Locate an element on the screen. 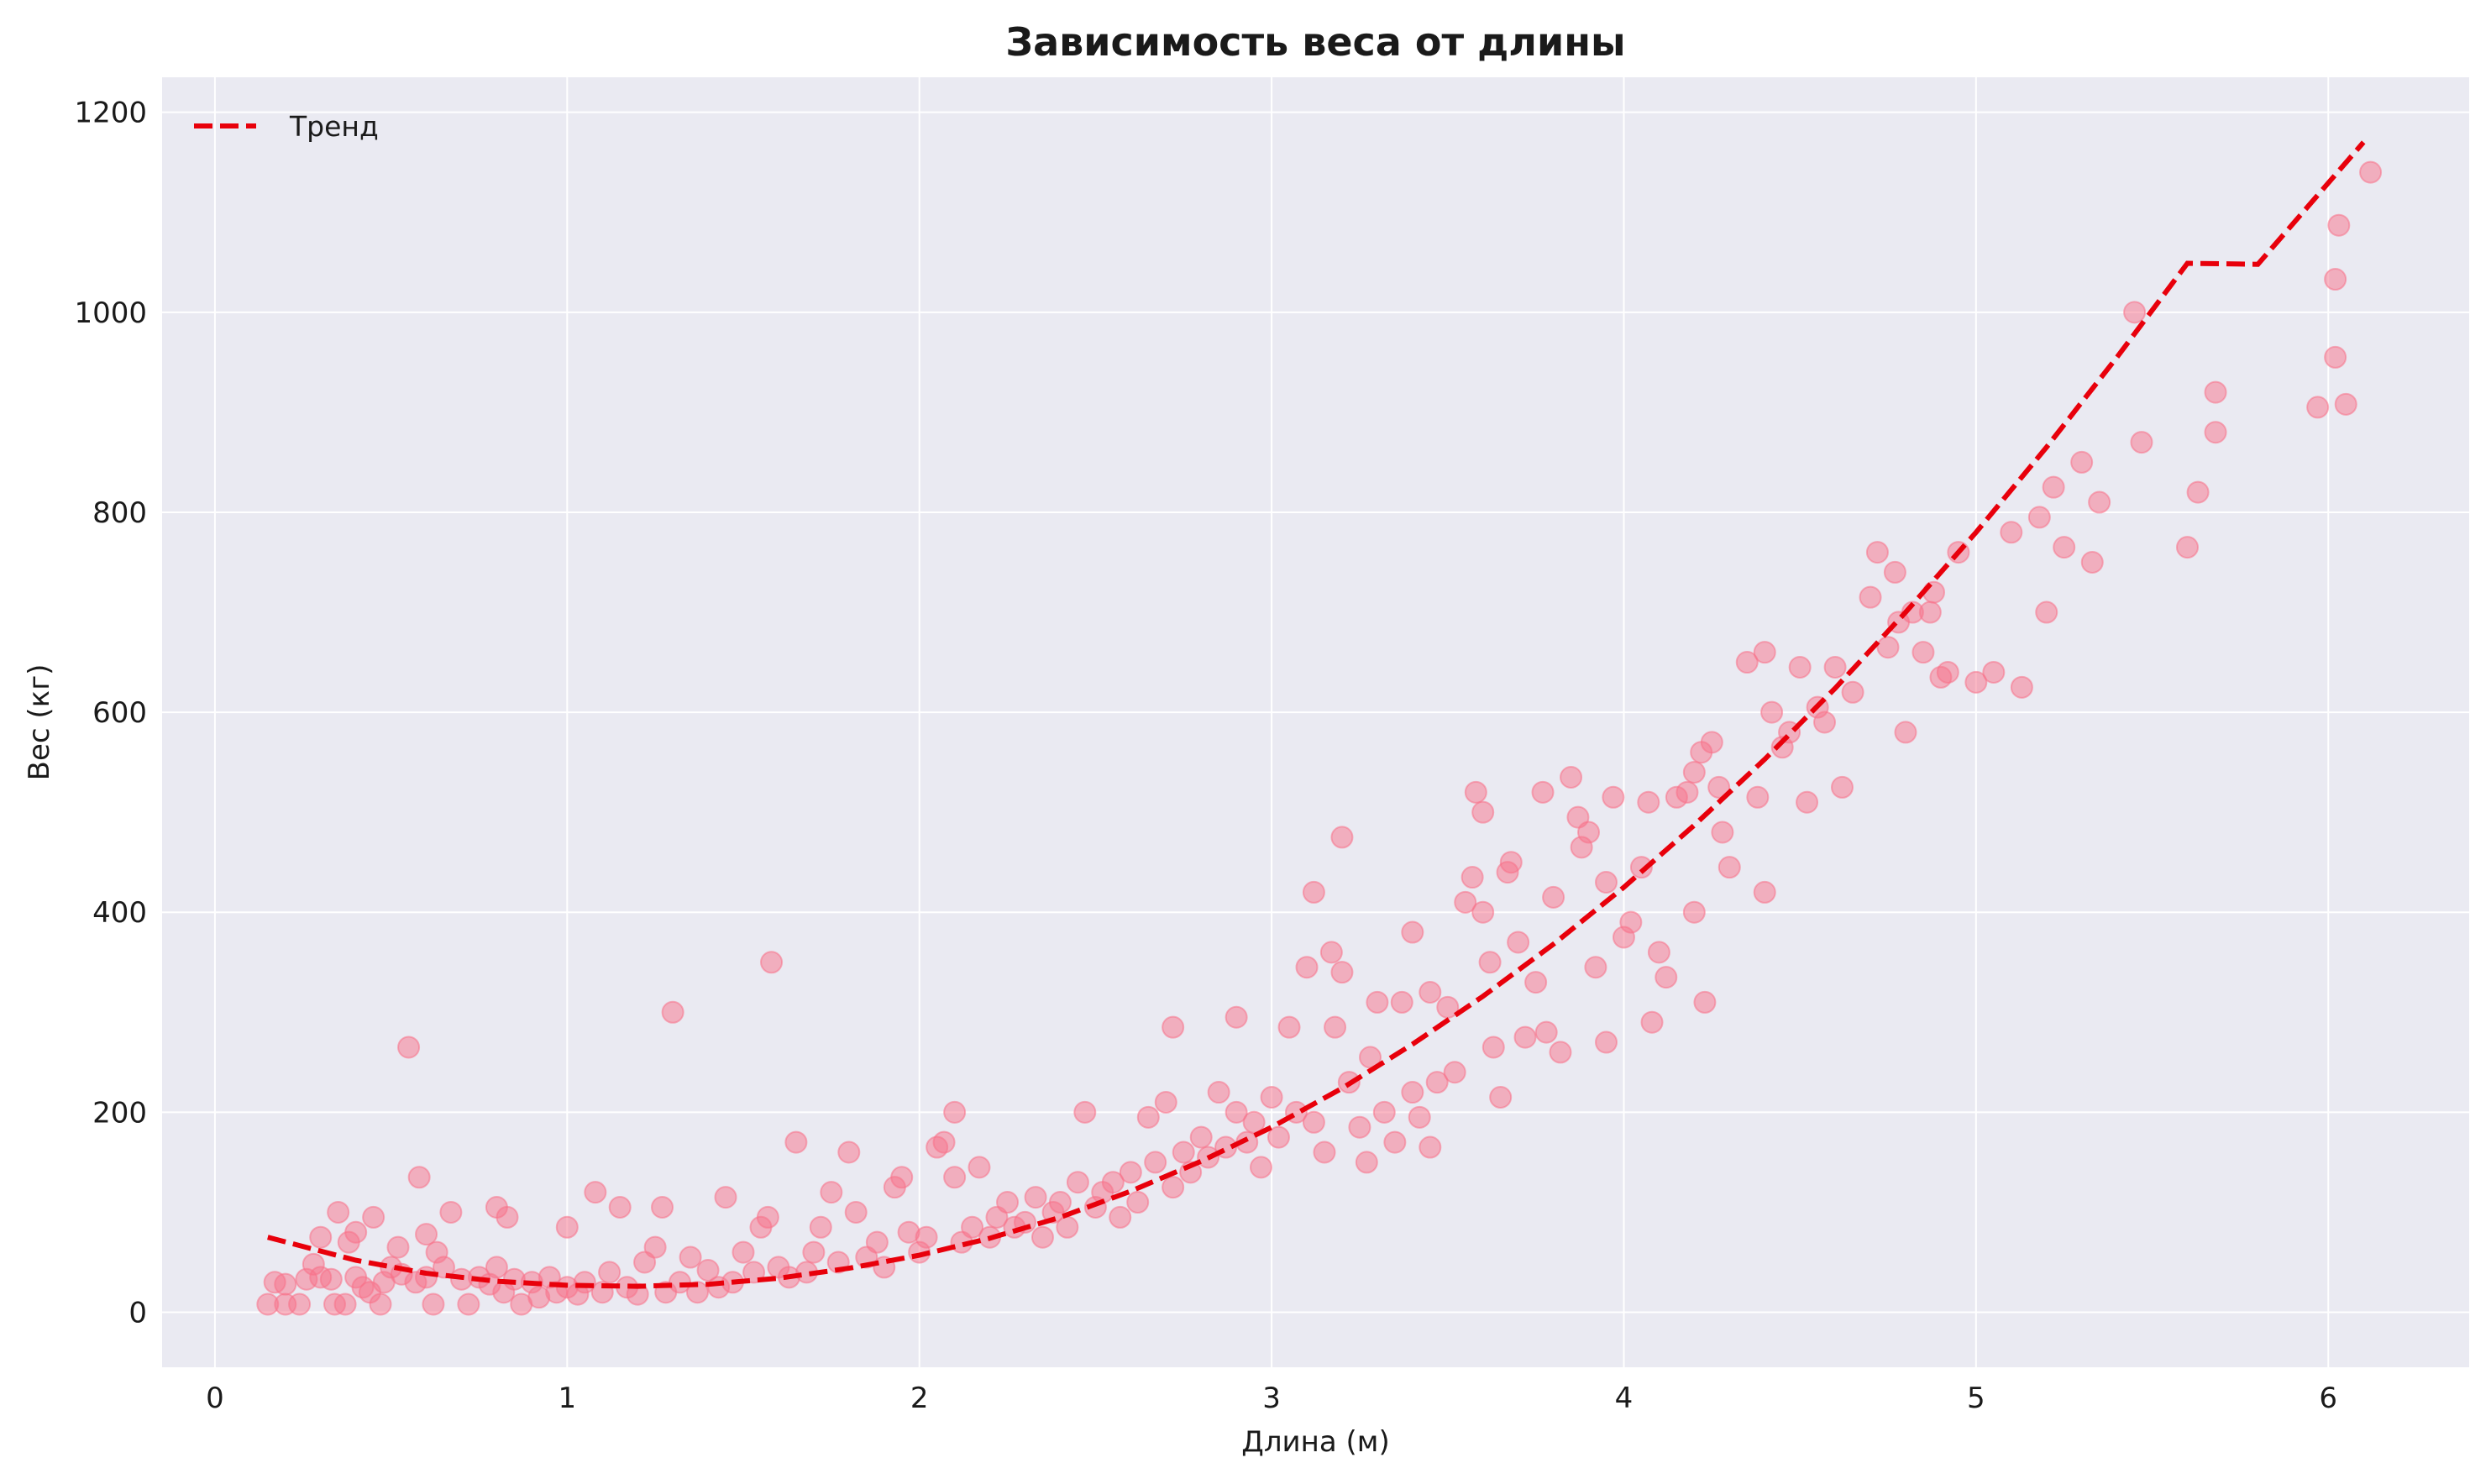 This screenshot has height=1484, width=2491. x-tick-label: 3 is located at coordinates (1271, 1399).